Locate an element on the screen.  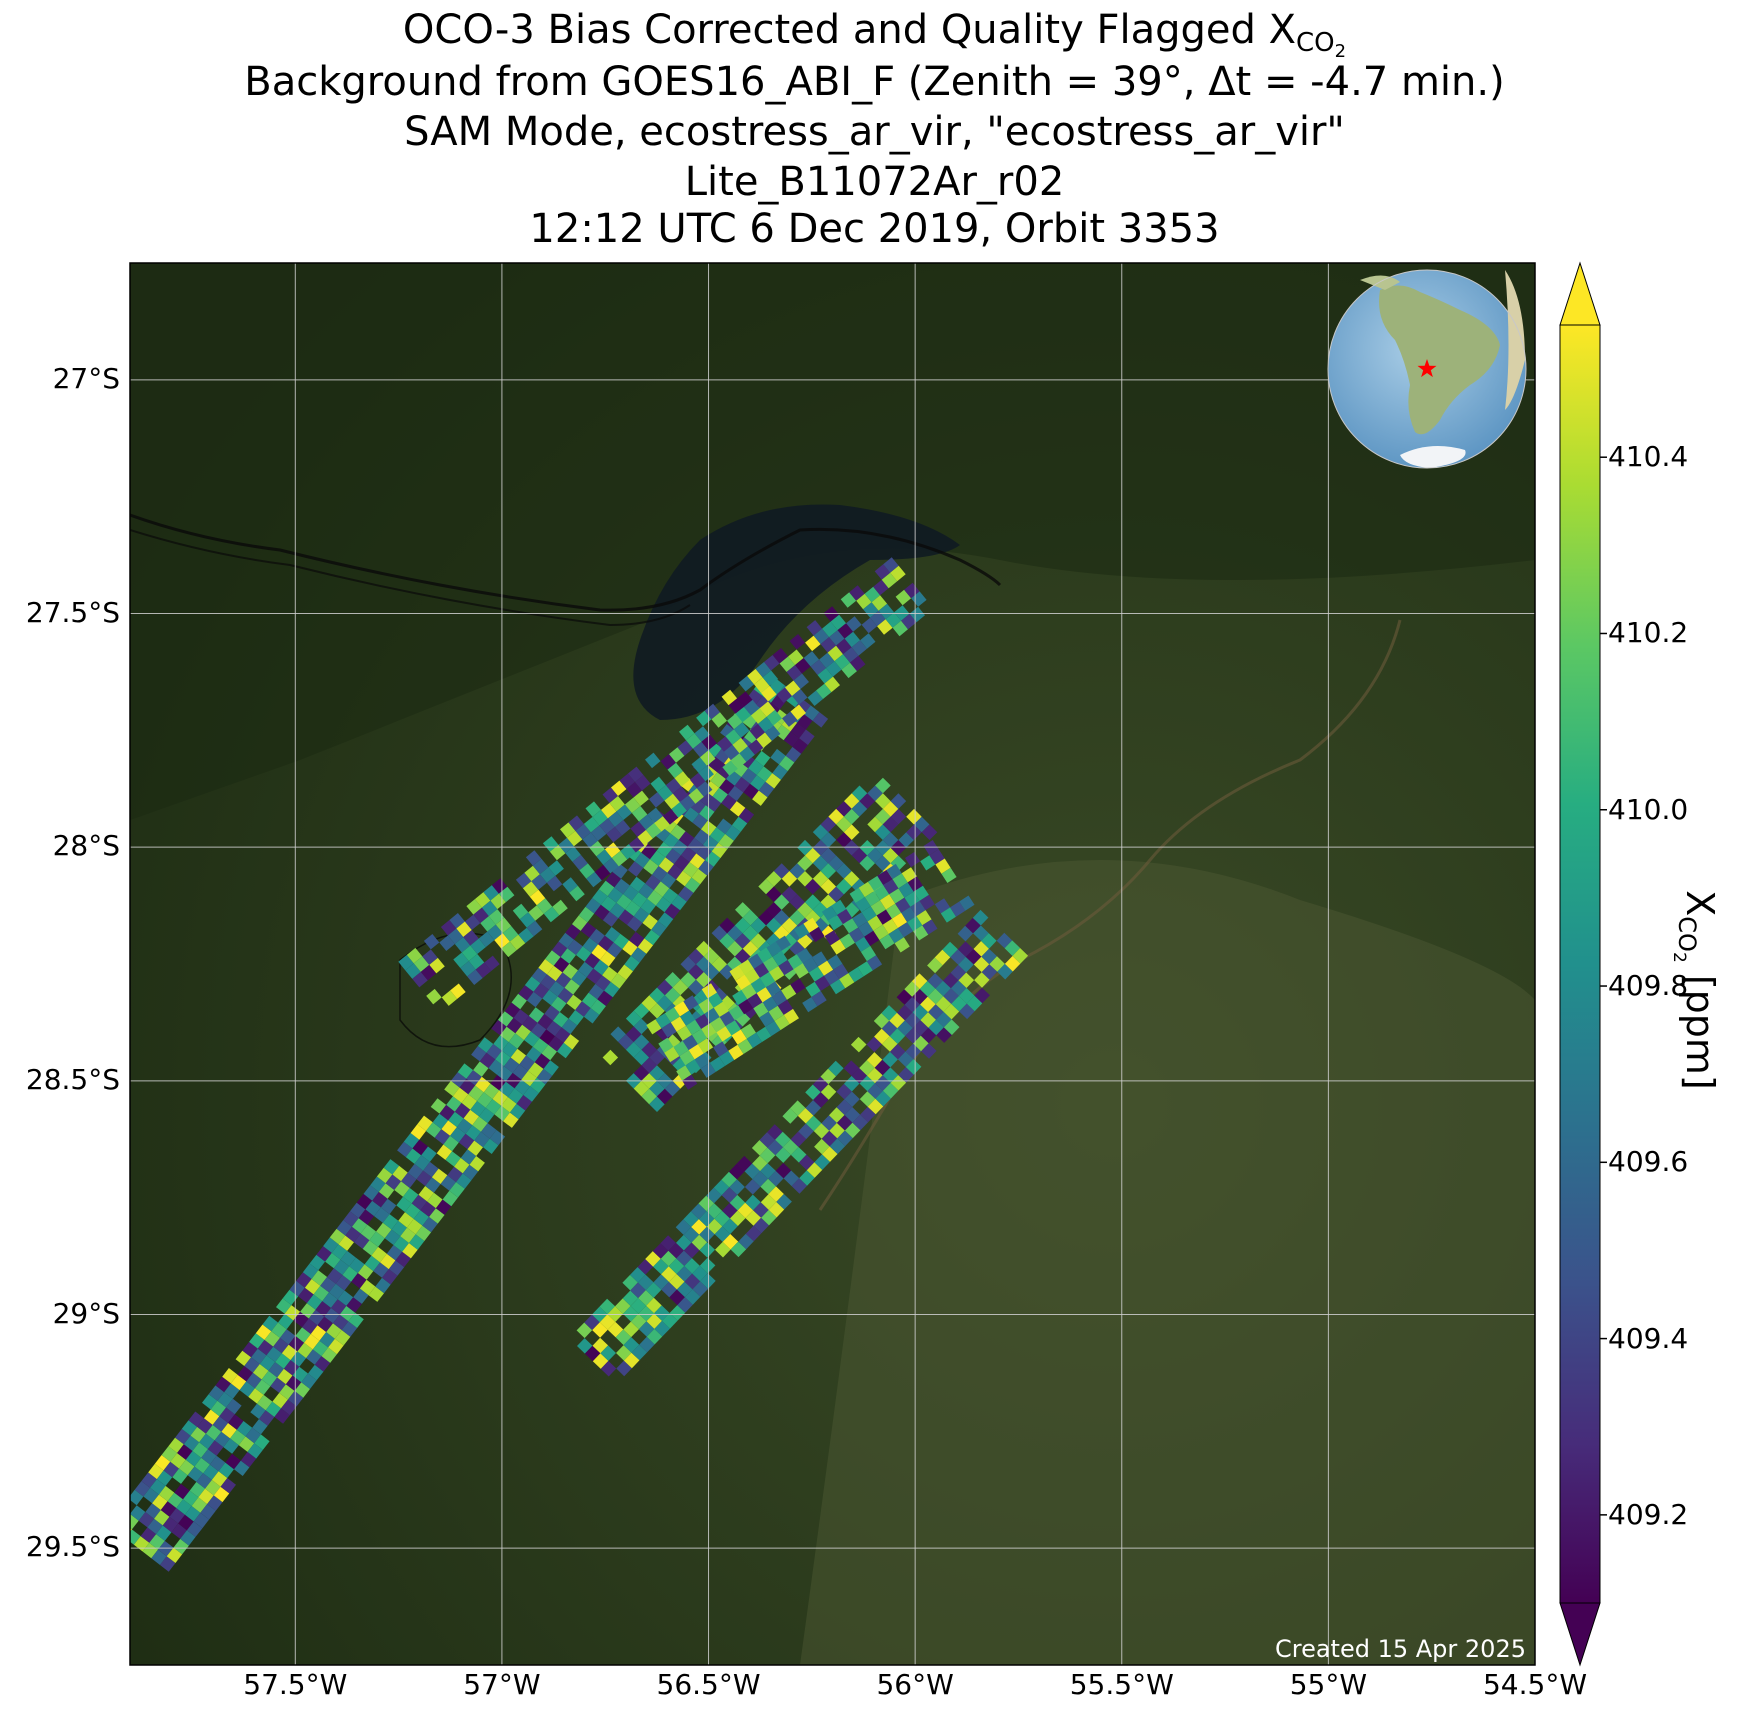
lon-tick-label: 55°W is located at coordinates (1328, 1684).